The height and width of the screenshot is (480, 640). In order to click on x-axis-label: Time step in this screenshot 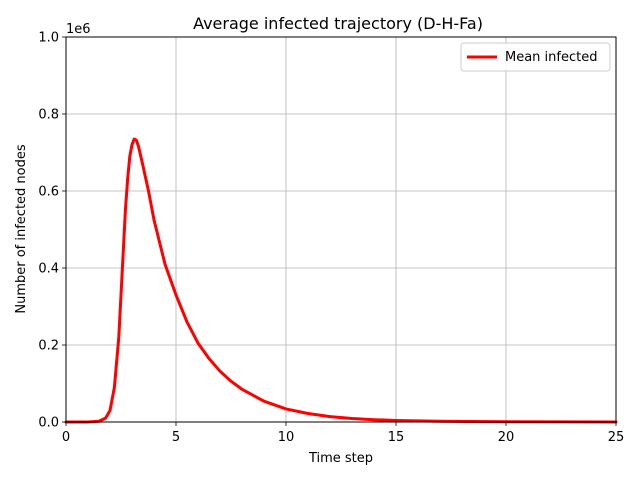, I will do `click(340, 458)`.